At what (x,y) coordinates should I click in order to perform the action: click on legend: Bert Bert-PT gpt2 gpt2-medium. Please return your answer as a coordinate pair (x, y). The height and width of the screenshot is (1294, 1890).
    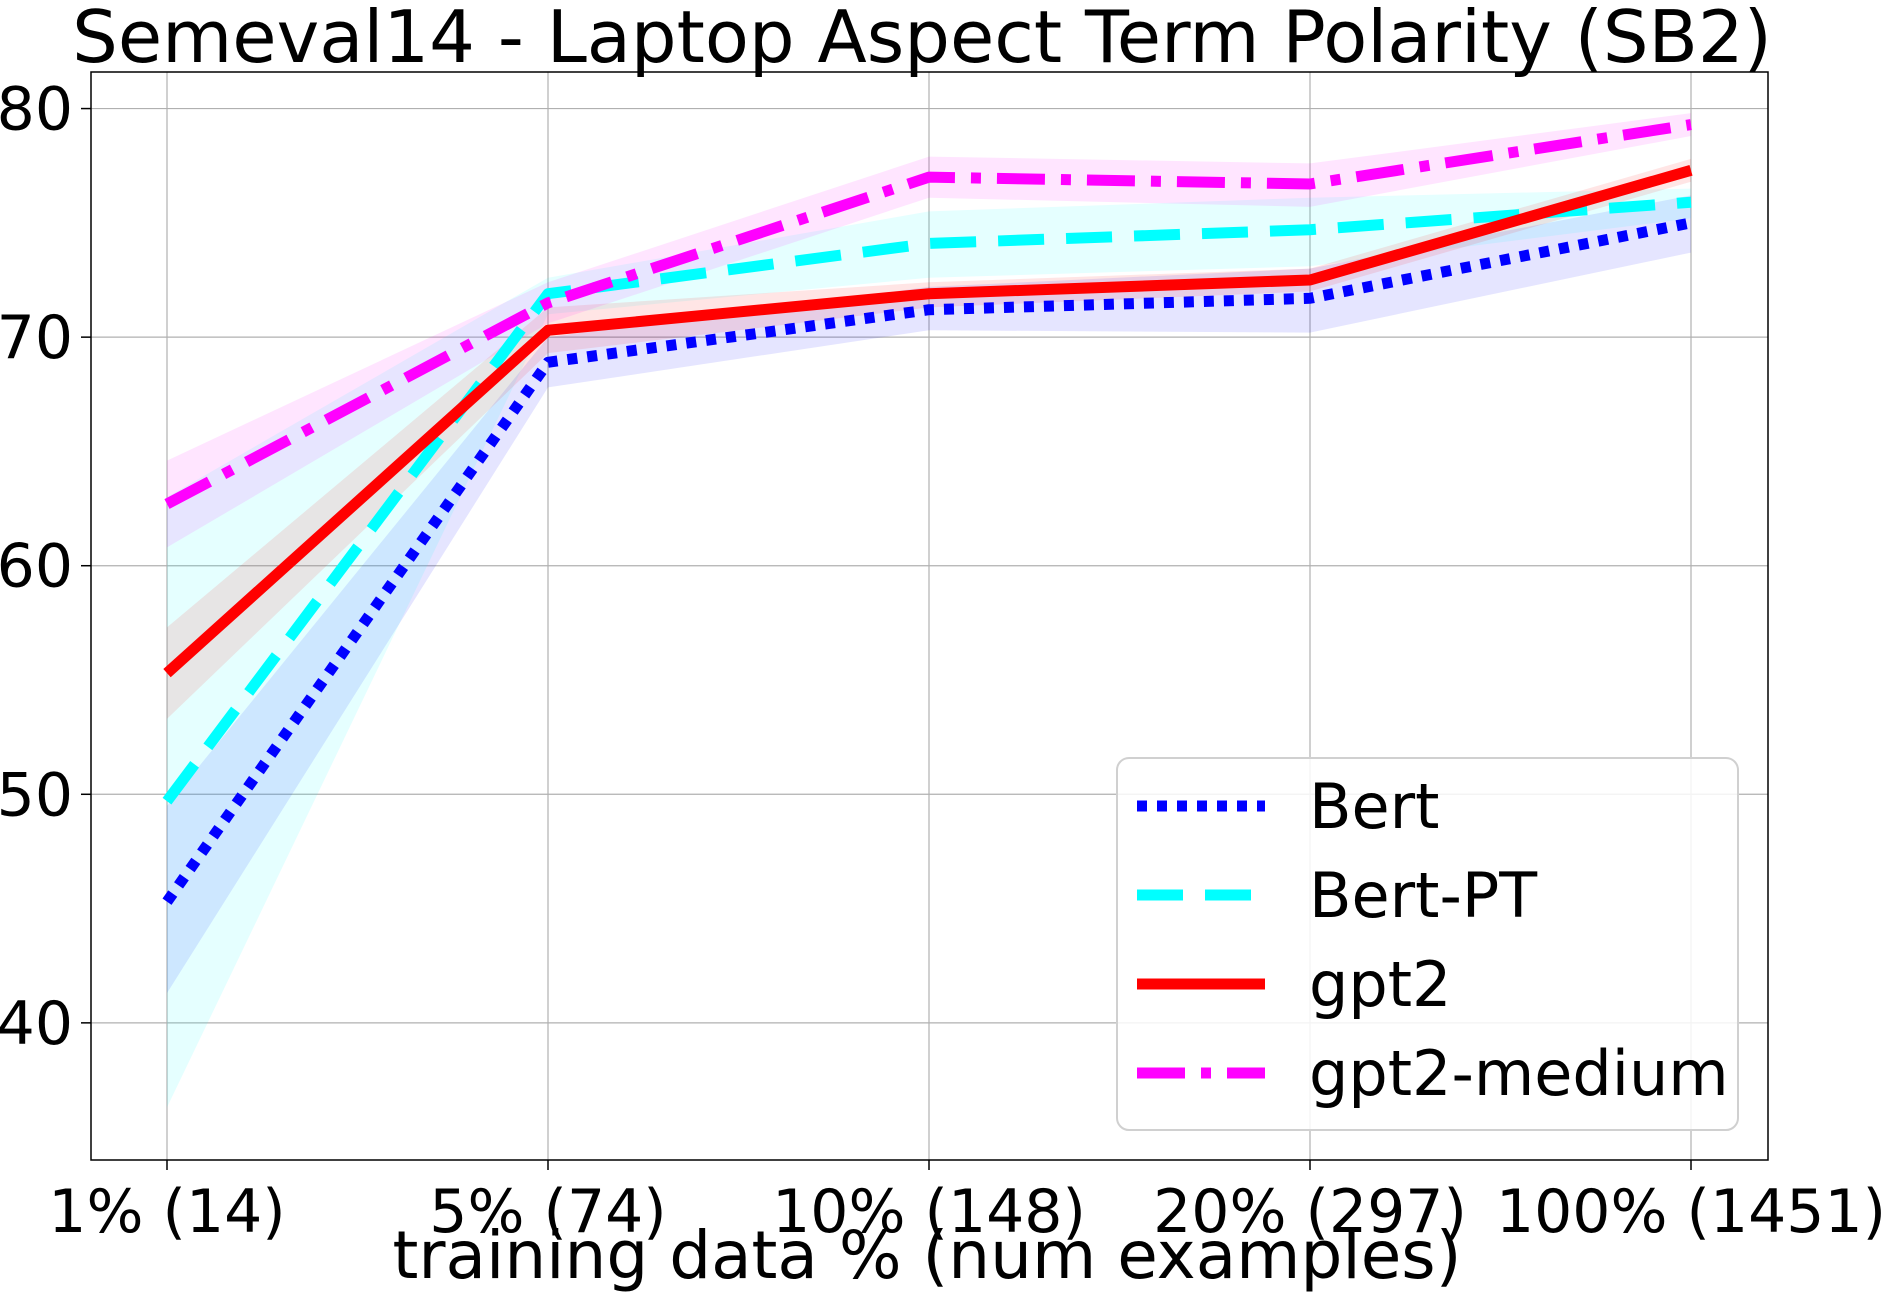
    Looking at the image, I should click on (1427, 944).